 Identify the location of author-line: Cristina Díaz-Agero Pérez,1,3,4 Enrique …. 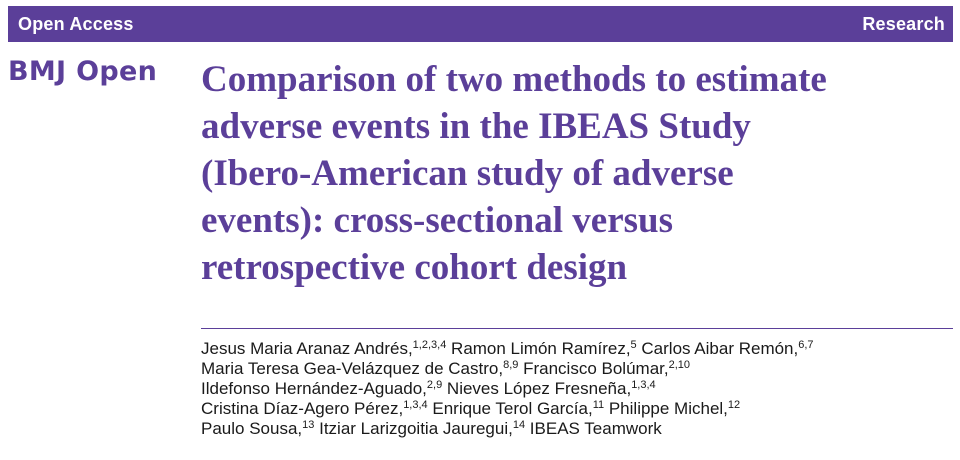
(577, 409).